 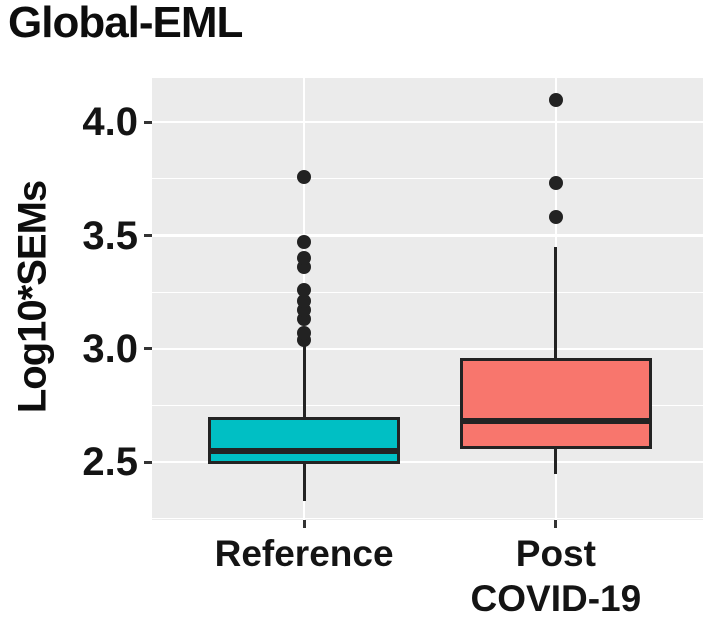 What do you see at coordinates (556, 575) in the screenshot?
I see `x-tick-label: Post COVID-19` at bounding box center [556, 575].